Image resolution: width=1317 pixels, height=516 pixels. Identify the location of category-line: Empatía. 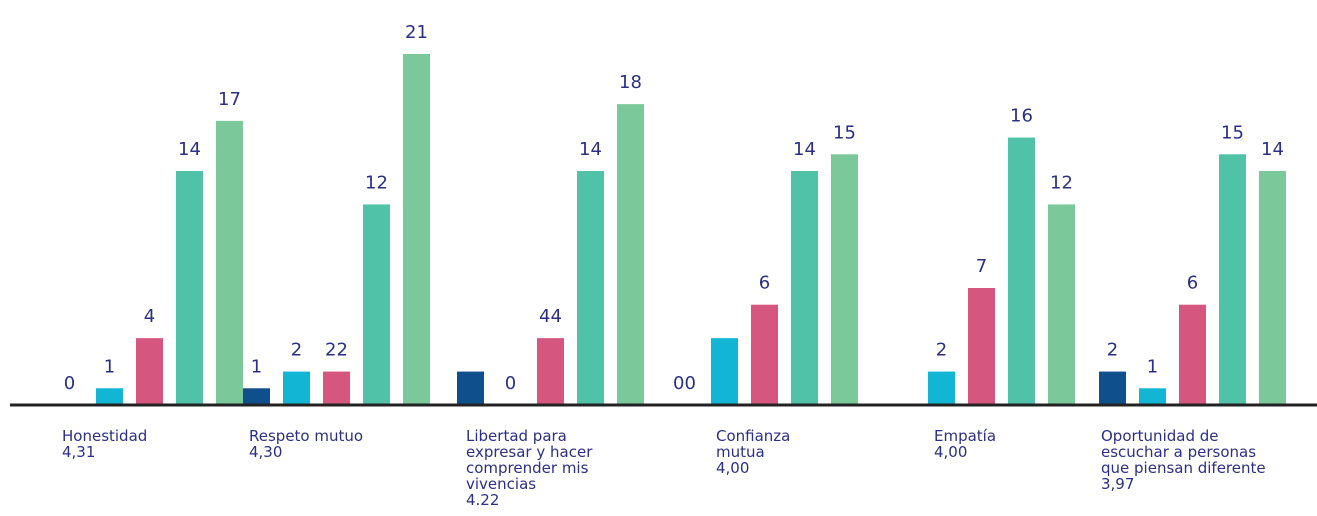
(965, 436).